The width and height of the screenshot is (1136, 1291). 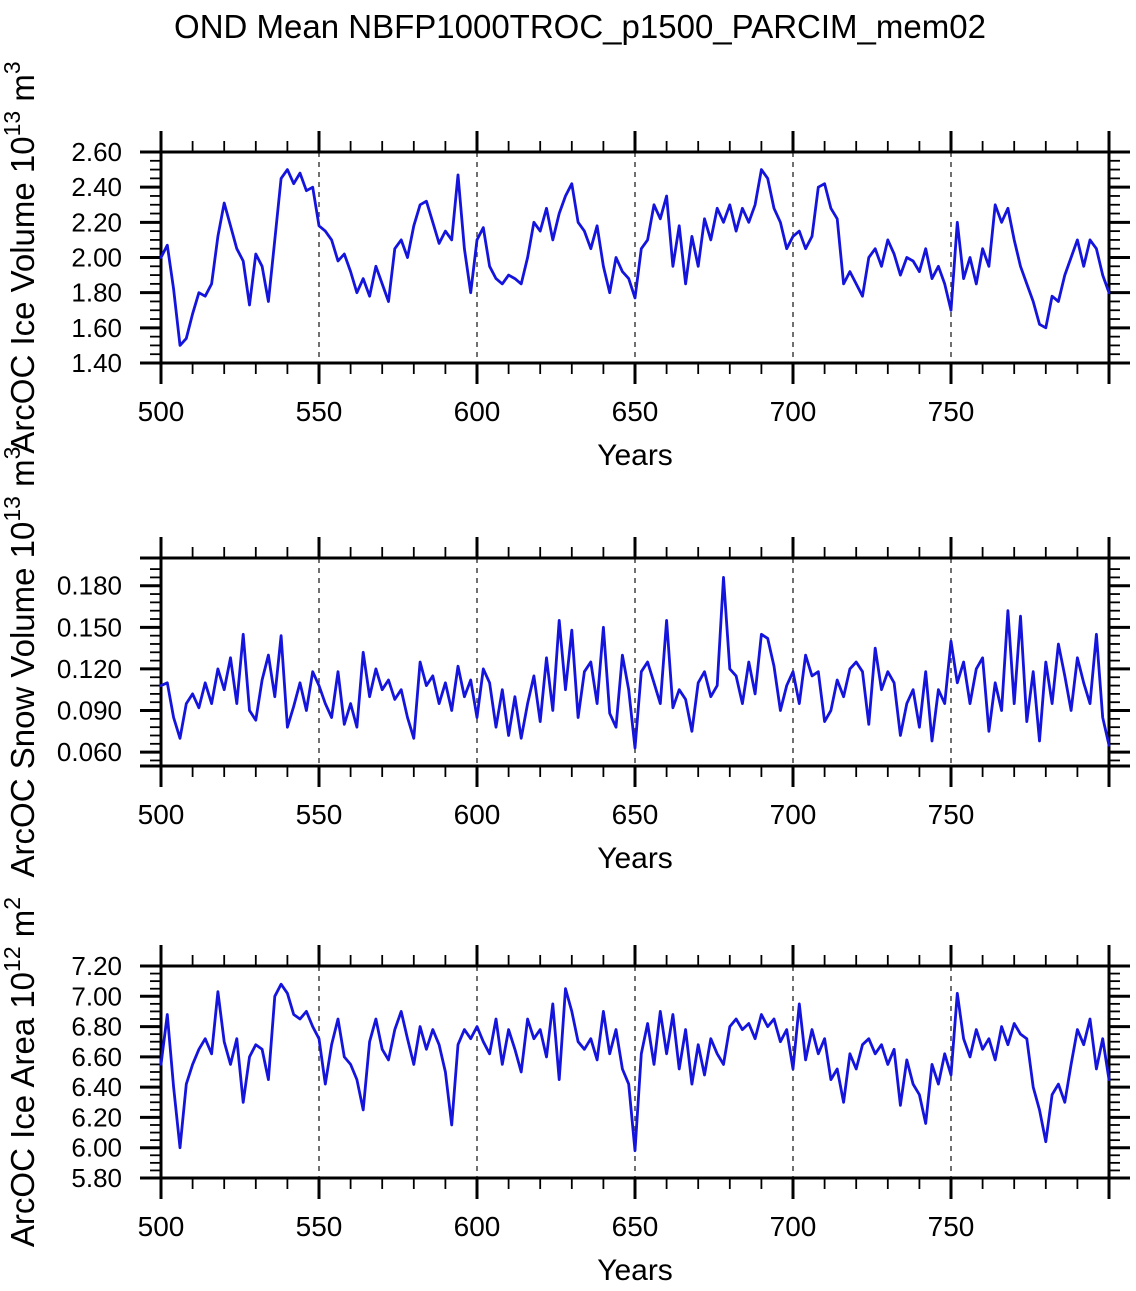 What do you see at coordinates (635, 1067) in the screenshot?
I see `ice-area-line` at bounding box center [635, 1067].